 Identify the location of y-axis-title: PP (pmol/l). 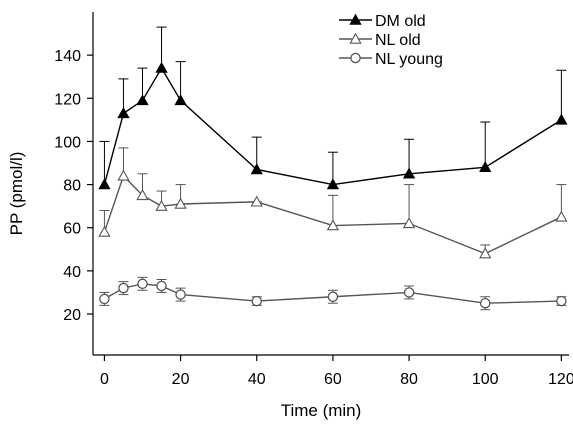
(16, 194).